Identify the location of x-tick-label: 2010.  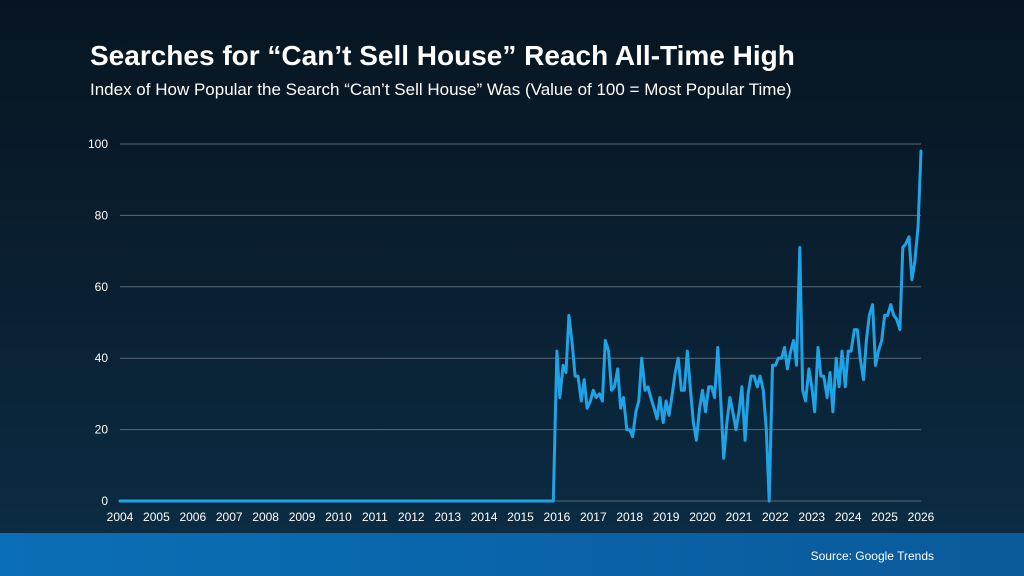
(338, 517).